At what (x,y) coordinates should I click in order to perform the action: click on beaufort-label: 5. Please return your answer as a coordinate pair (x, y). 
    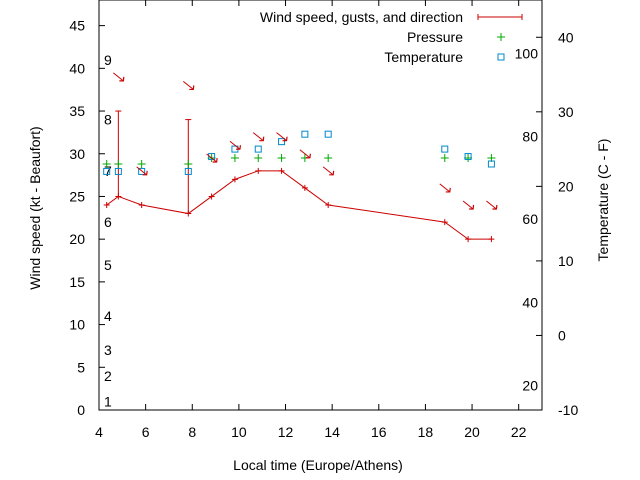
    Looking at the image, I should click on (108, 265).